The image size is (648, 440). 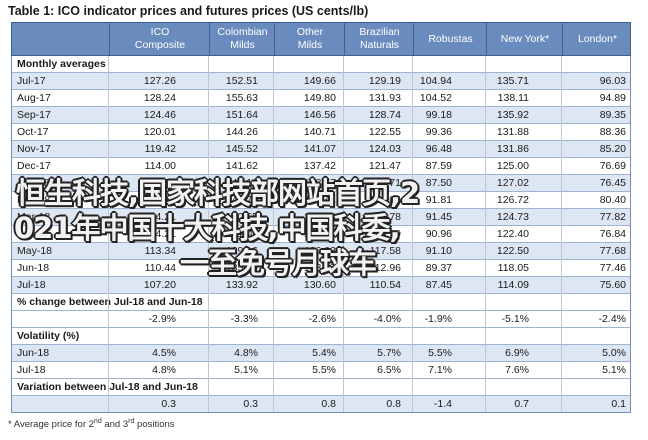 What do you see at coordinates (34, 200) in the screenshot?
I see `row-label: Feb-18` at bounding box center [34, 200].